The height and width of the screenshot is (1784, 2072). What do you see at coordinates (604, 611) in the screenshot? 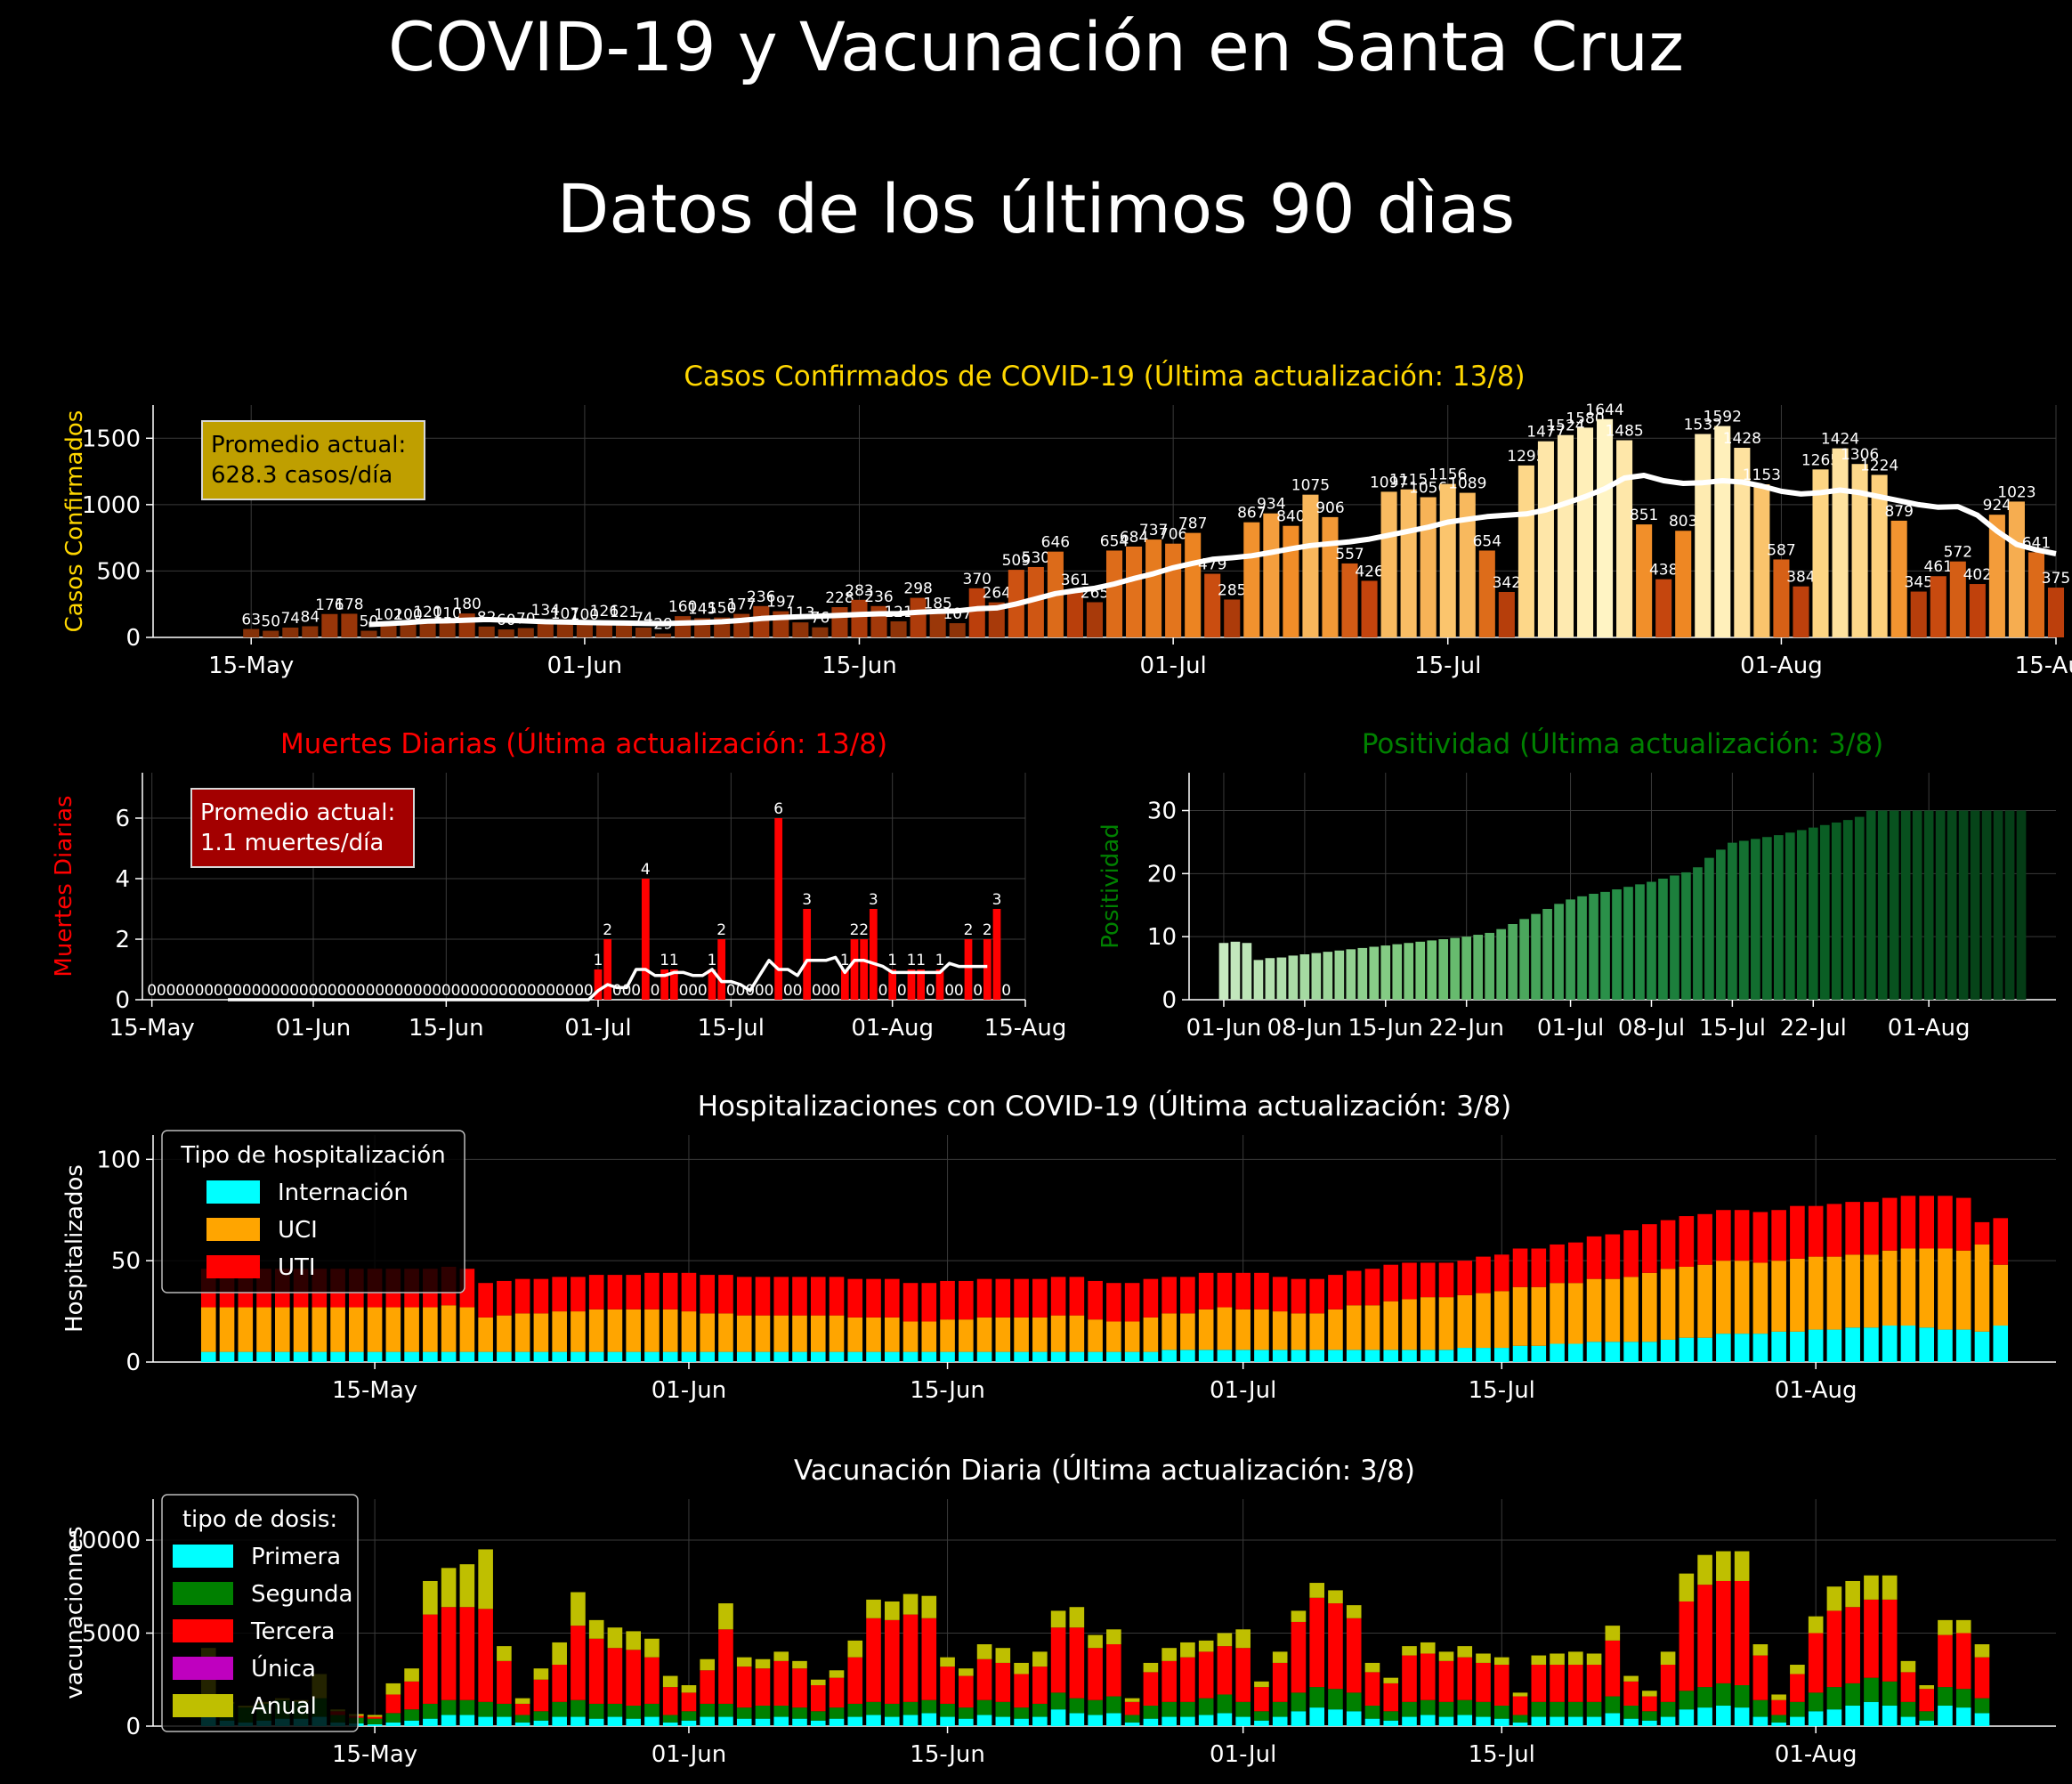
I see `data-label: 126` at bounding box center [604, 611].